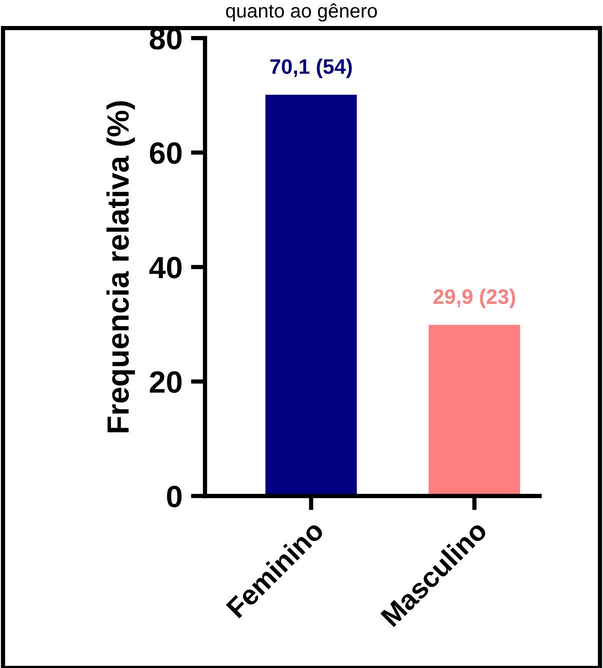  What do you see at coordinates (166, 153) in the screenshot?
I see `y-tick-label: 60` at bounding box center [166, 153].